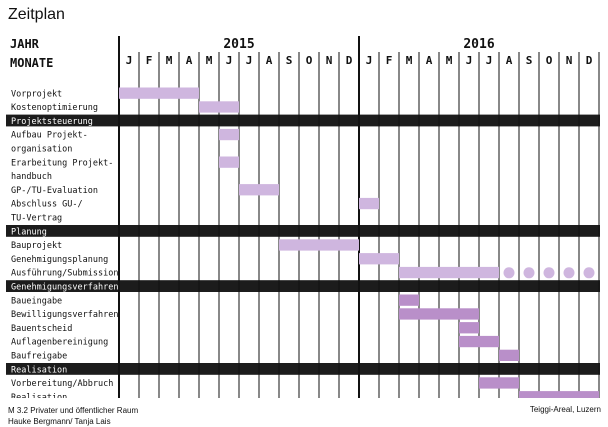 This screenshot has height=427, width=608. What do you see at coordinates (62, 163) in the screenshot?
I see `task-label: Erarbeitung Projekt-` at bounding box center [62, 163].